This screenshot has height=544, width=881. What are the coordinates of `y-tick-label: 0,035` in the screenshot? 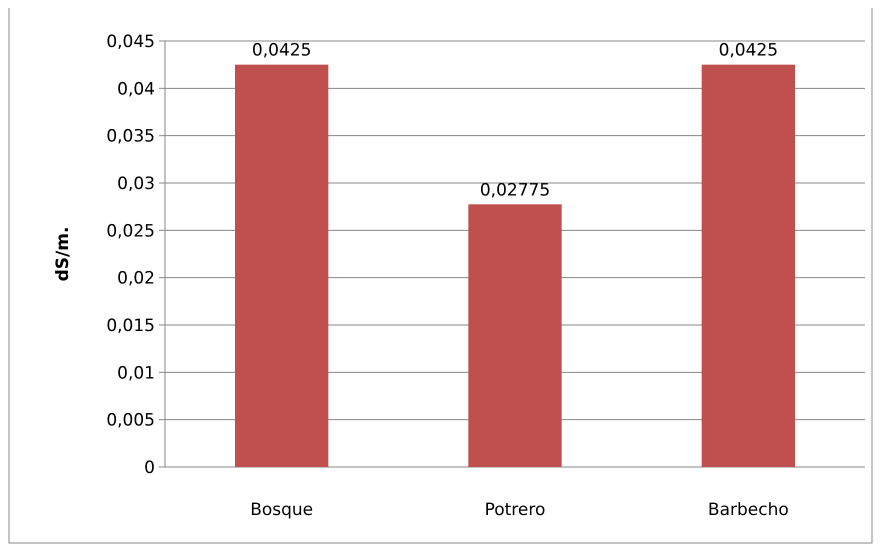 It's located at (130, 136).